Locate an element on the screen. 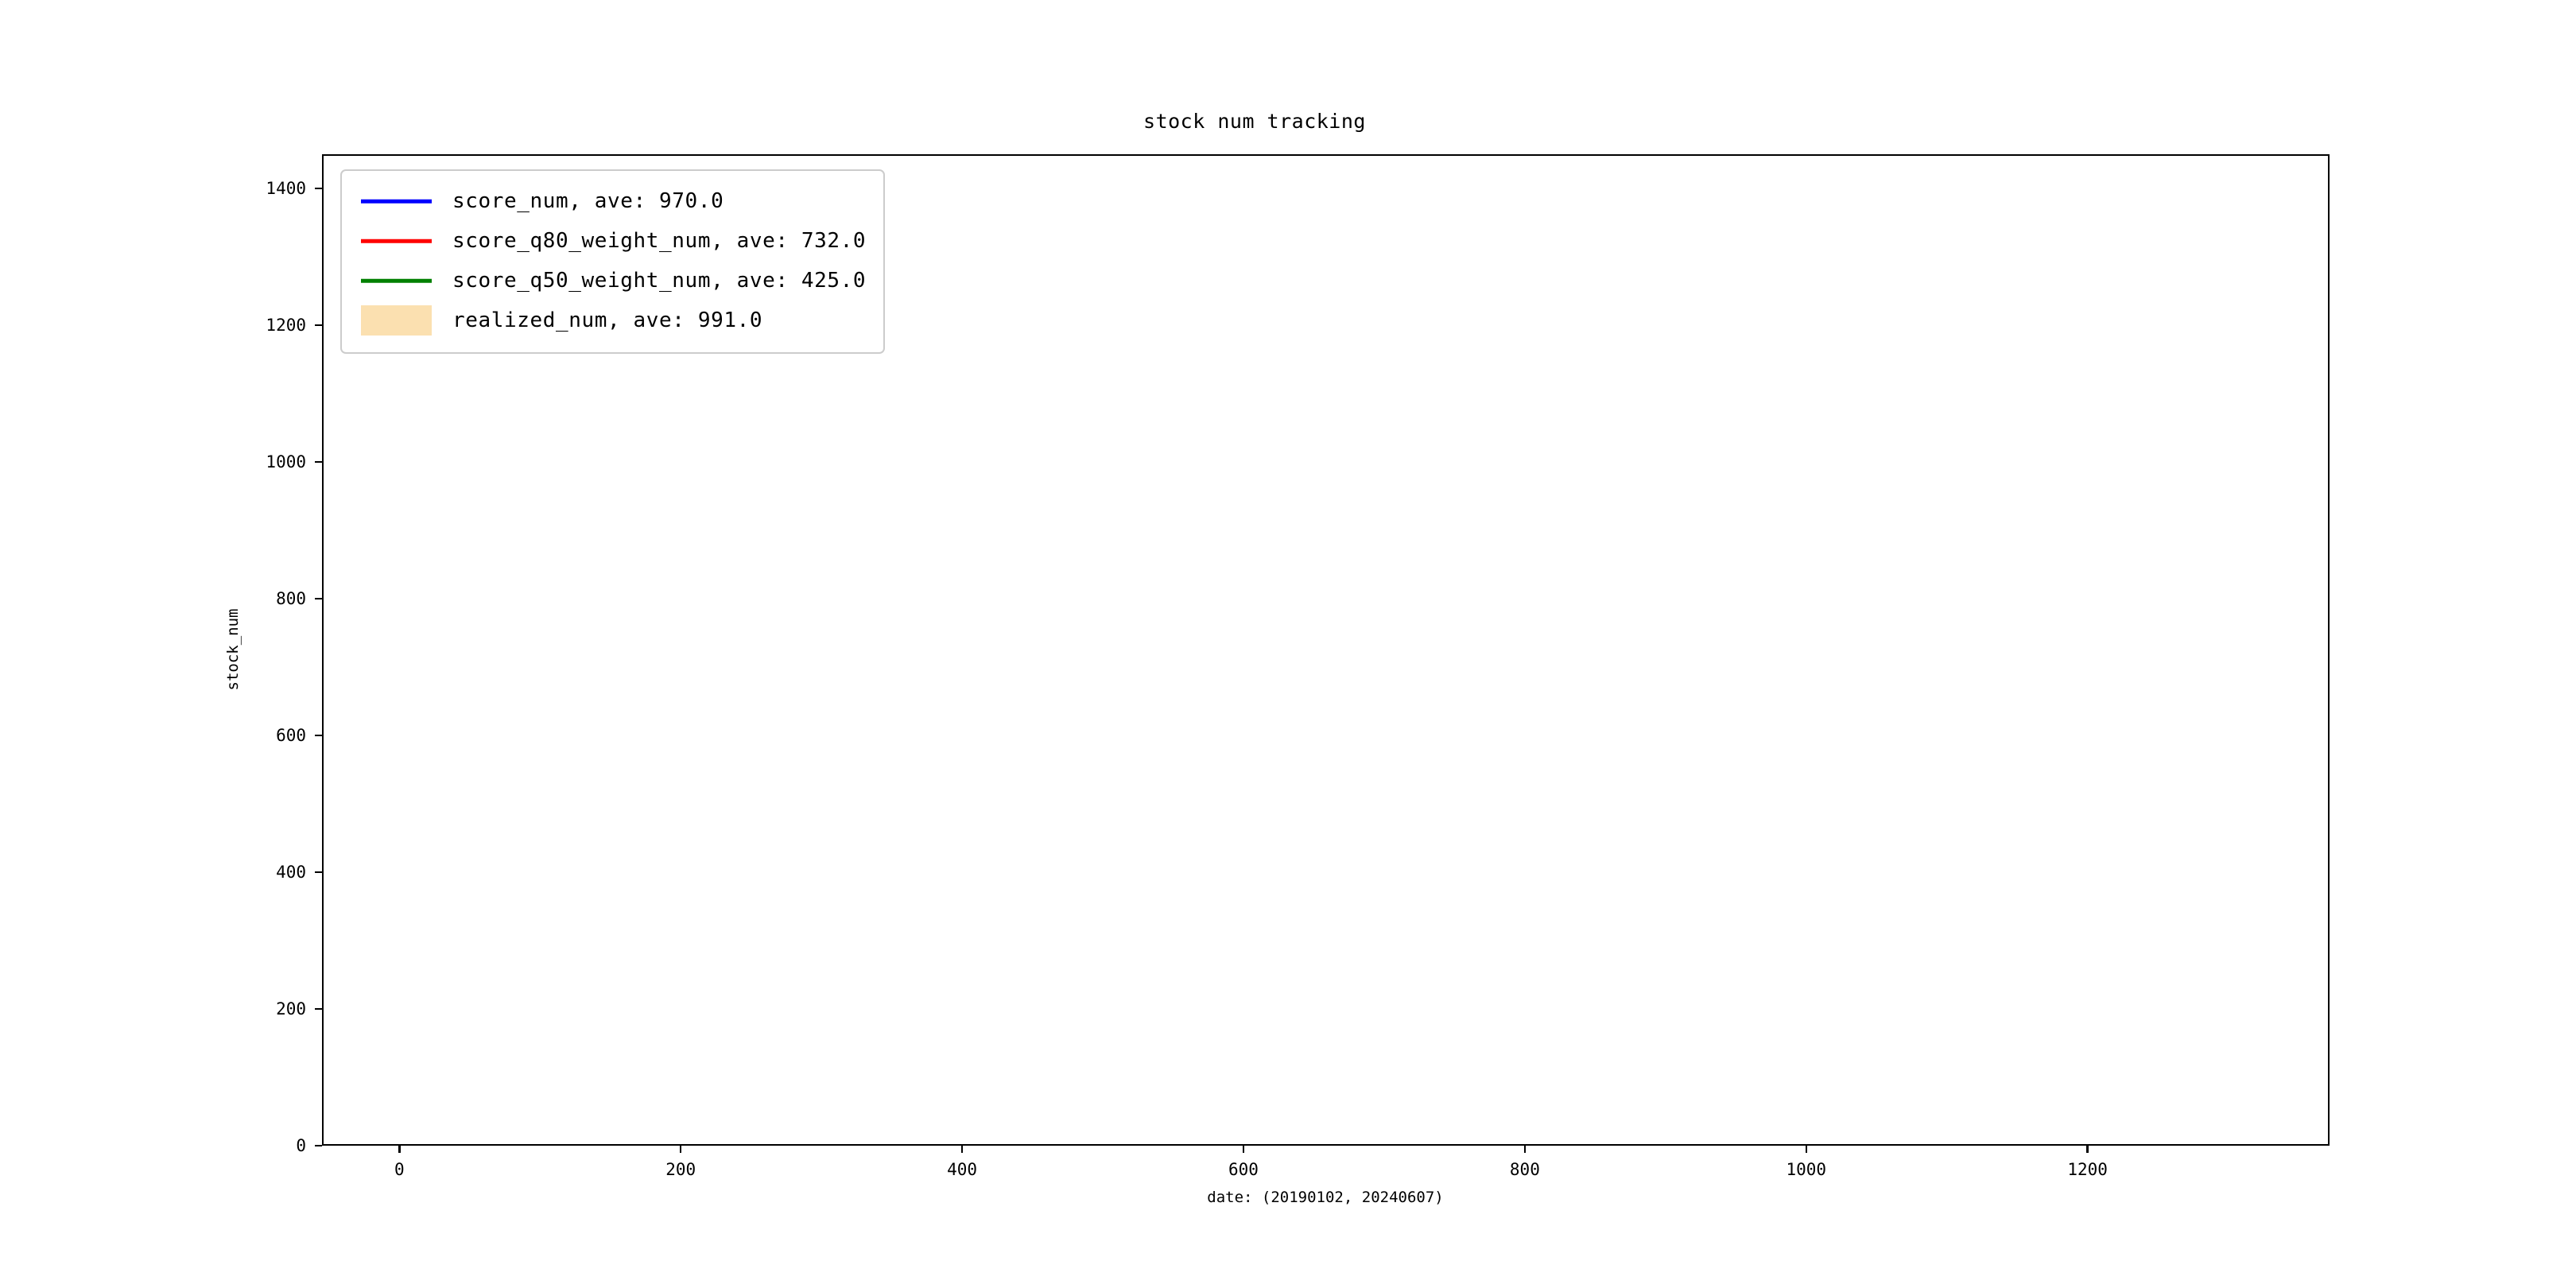  x-tick-label-400: 400 is located at coordinates (963, 1169).